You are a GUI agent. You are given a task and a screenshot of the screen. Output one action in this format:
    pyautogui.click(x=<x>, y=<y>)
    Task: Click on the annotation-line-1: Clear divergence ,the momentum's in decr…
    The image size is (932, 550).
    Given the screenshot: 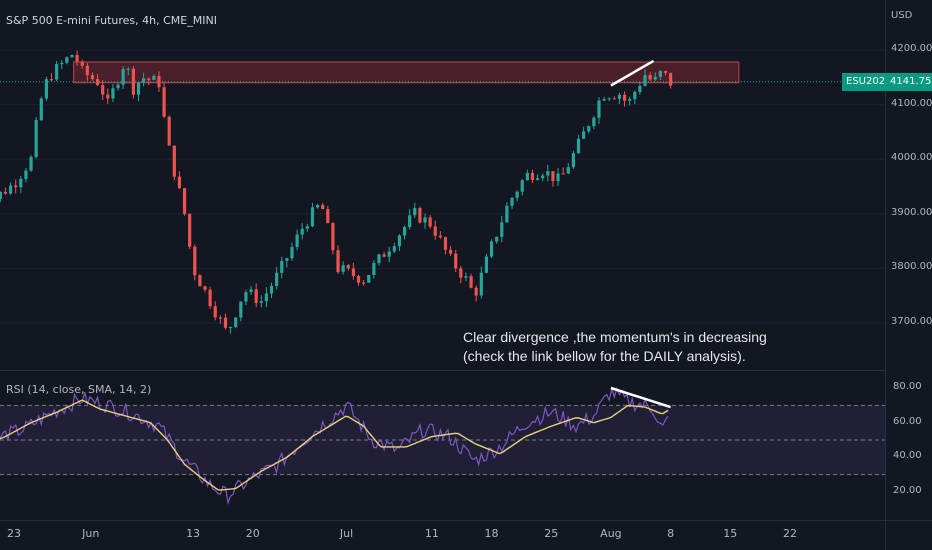 What is the action you would take?
    pyautogui.click(x=615, y=337)
    